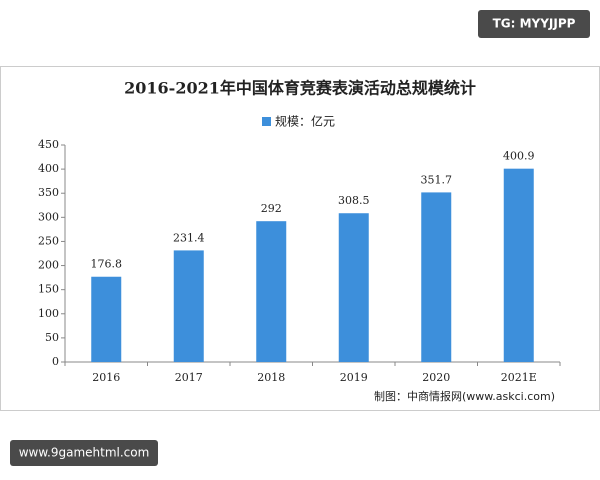 The height and width of the screenshot is (480, 600). I want to click on y-tick-label: 0, so click(55, 361).